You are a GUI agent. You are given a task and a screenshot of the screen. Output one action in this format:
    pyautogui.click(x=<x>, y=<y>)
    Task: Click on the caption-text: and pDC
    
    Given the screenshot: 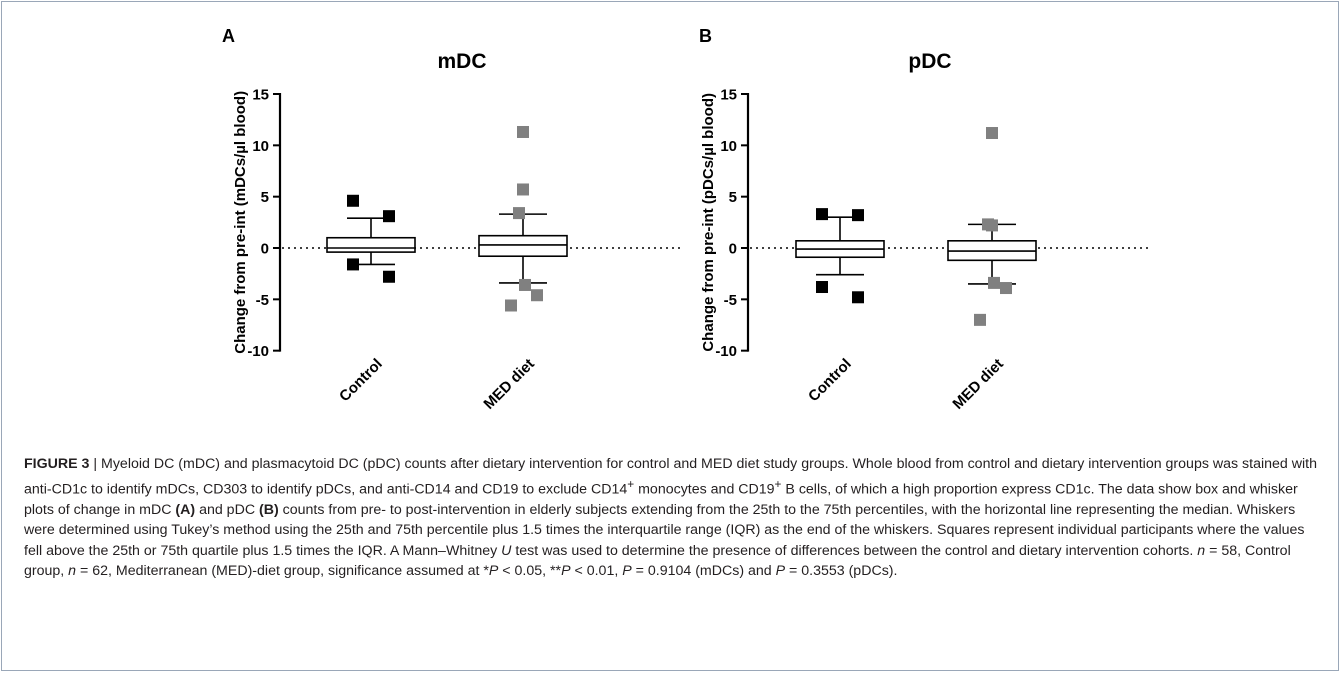 What is the action you would take?
    pyautogui.click(x=227, y=510)
    